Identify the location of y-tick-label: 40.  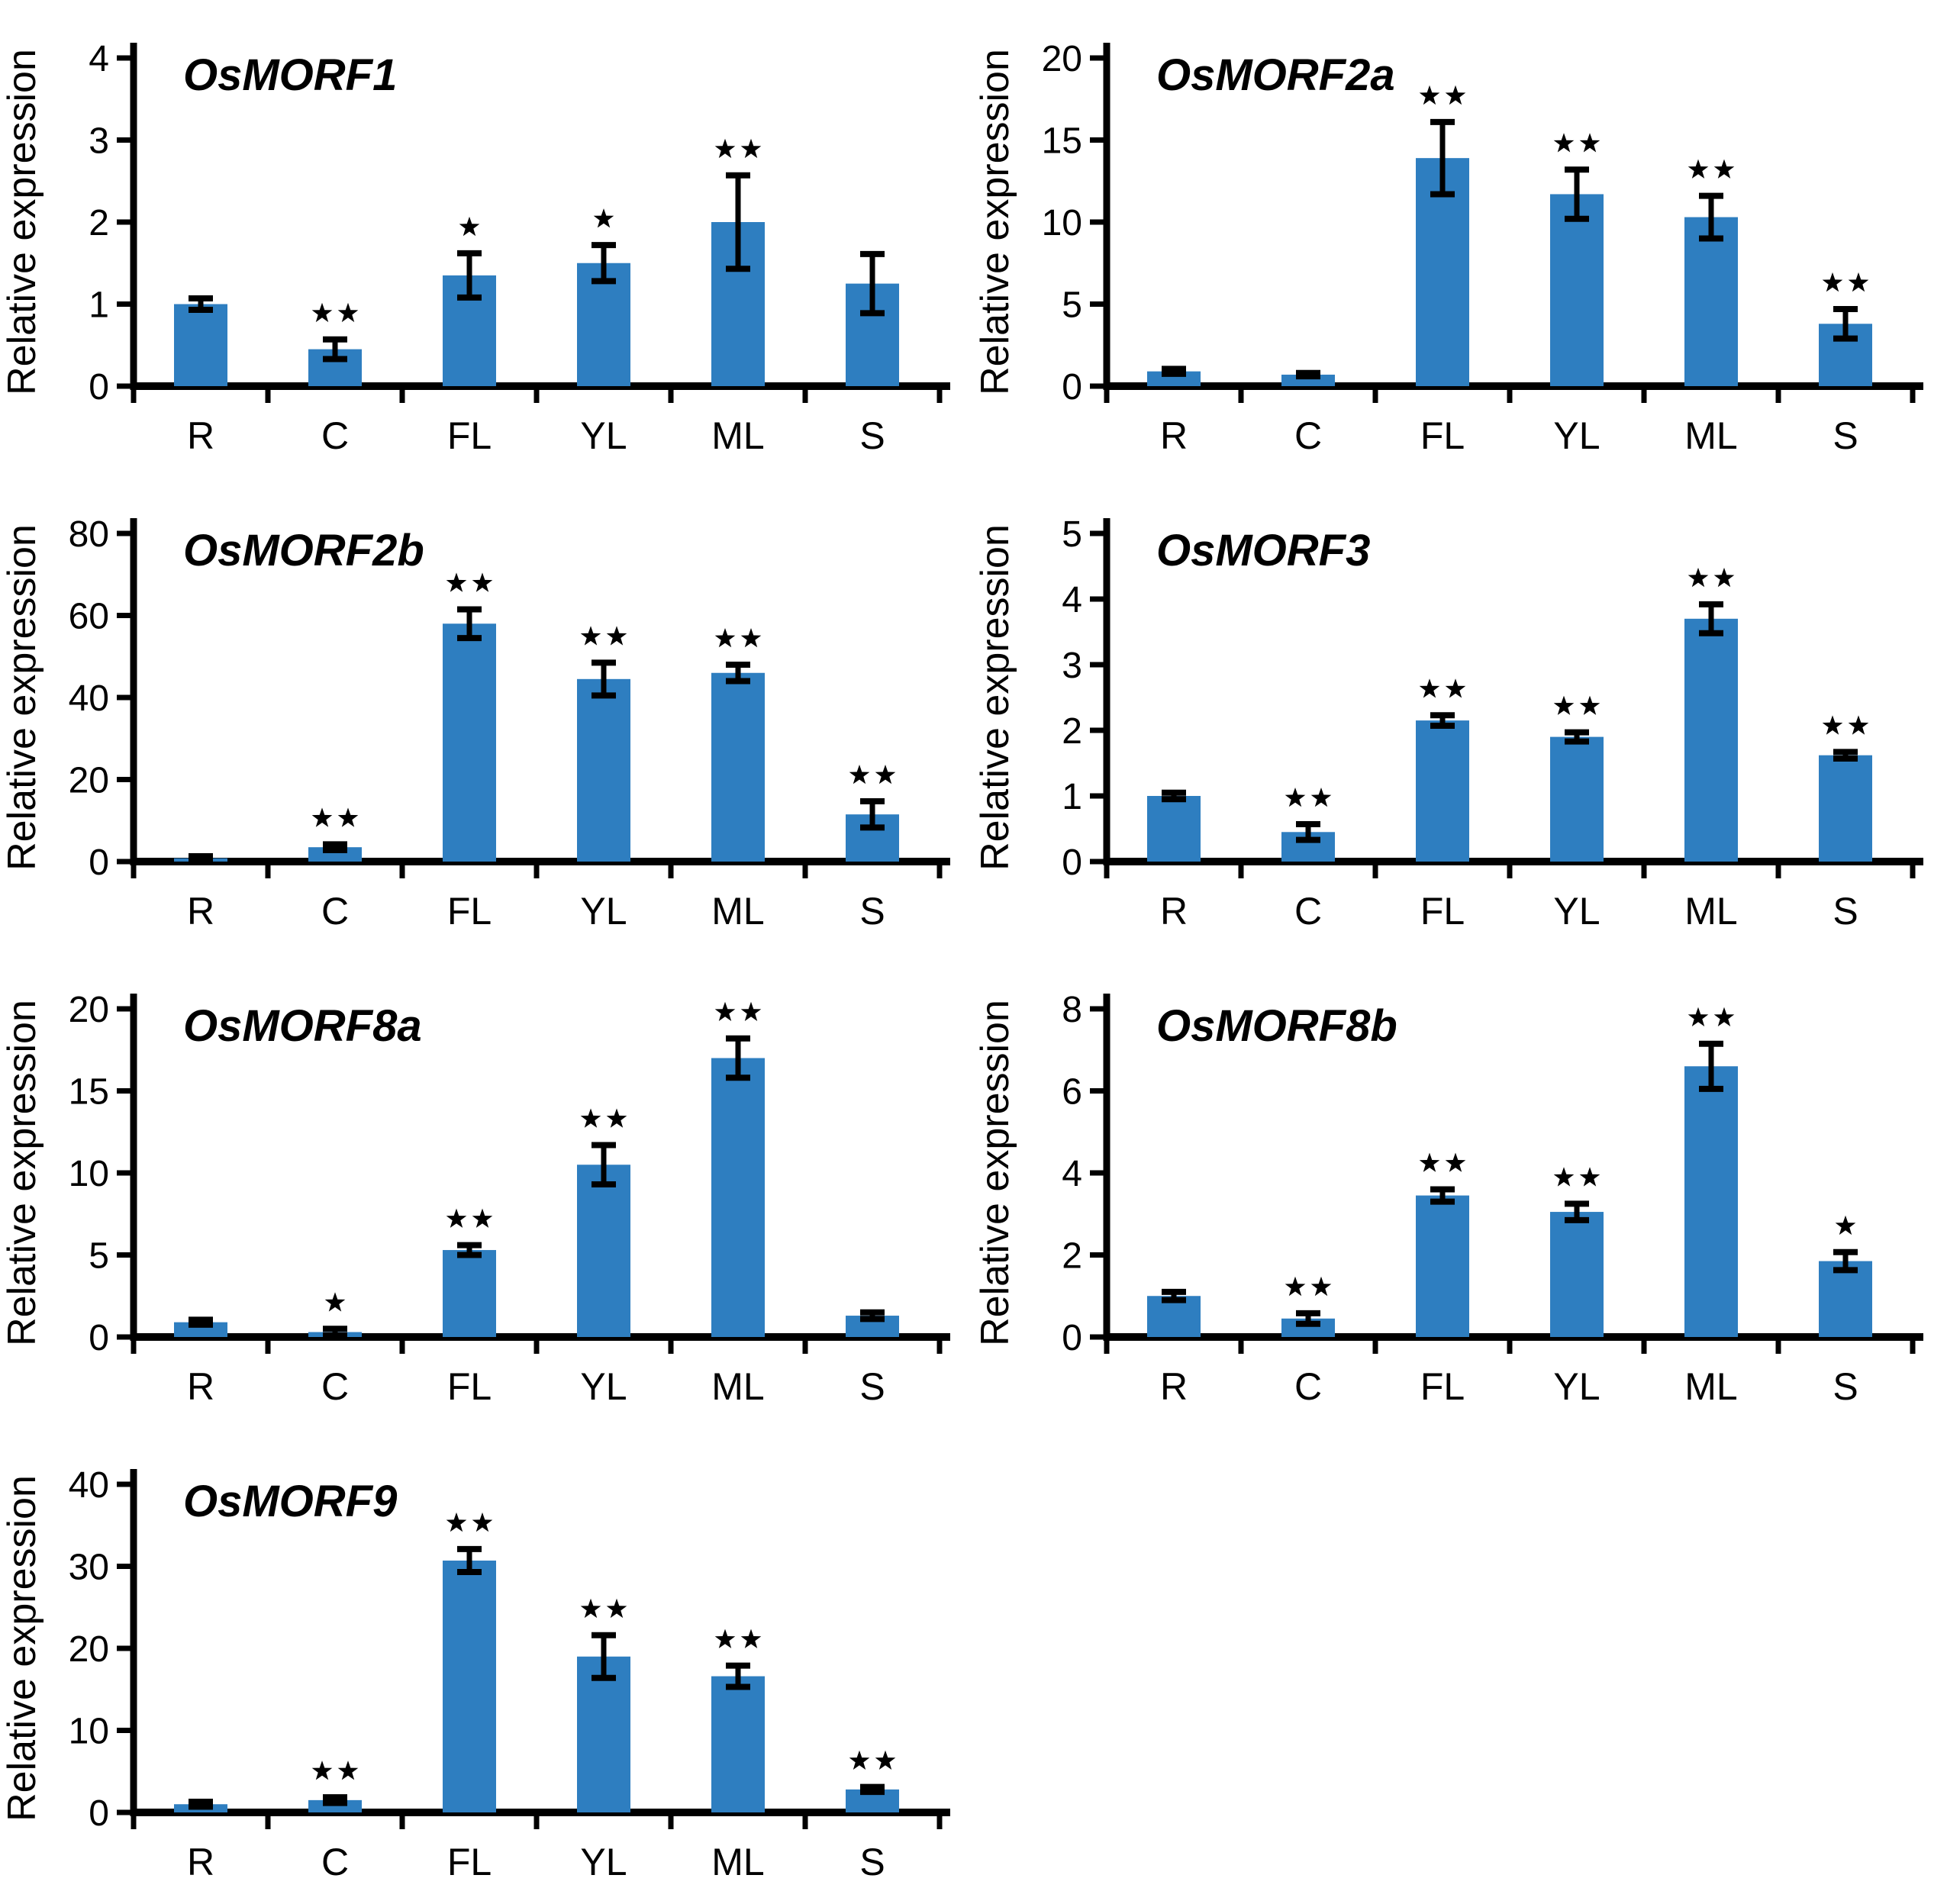
(89, 1485).